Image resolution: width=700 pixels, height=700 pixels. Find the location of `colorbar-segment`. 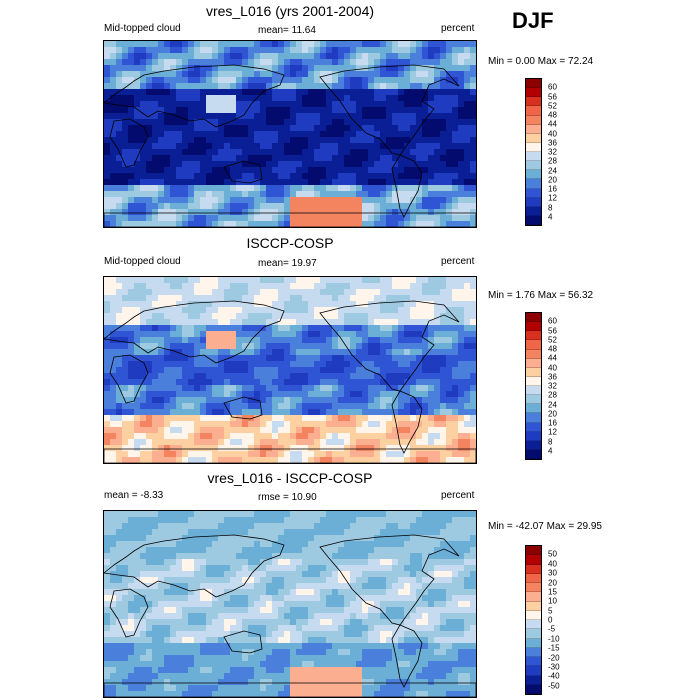

colorbar-segment is located at coordinates (533, 193).